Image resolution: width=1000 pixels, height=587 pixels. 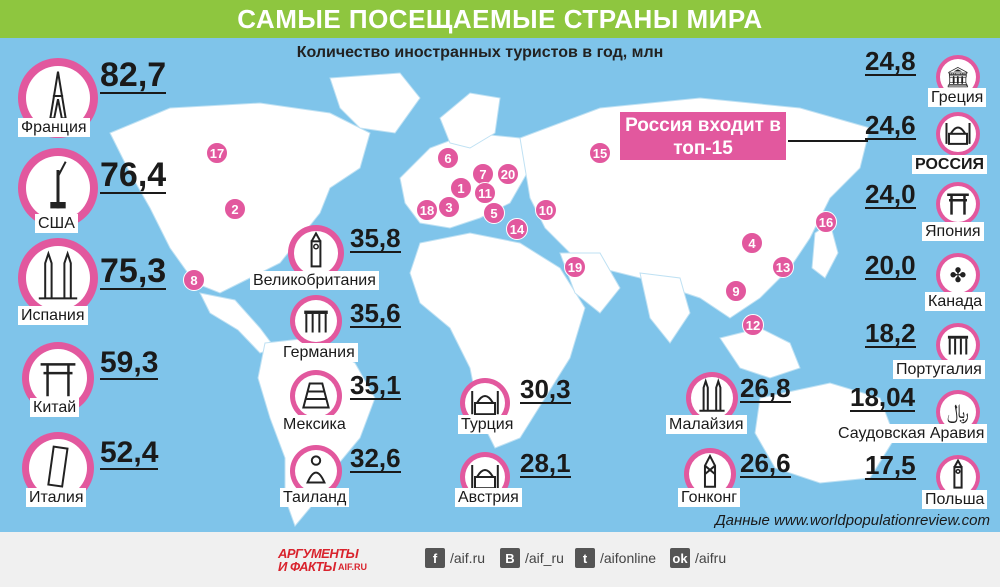 What do you see at coordinates (315, 497) in the screenshot?
I see `country-label: Таиланд` at bounding box center [315, 497].